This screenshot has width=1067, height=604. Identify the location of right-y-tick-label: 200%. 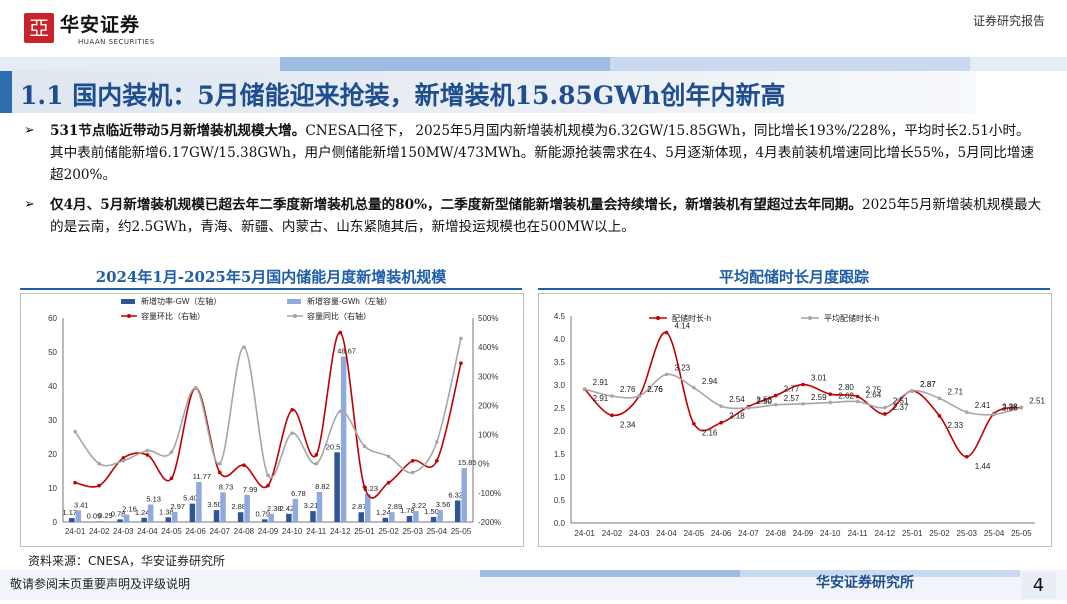
(488, 405).